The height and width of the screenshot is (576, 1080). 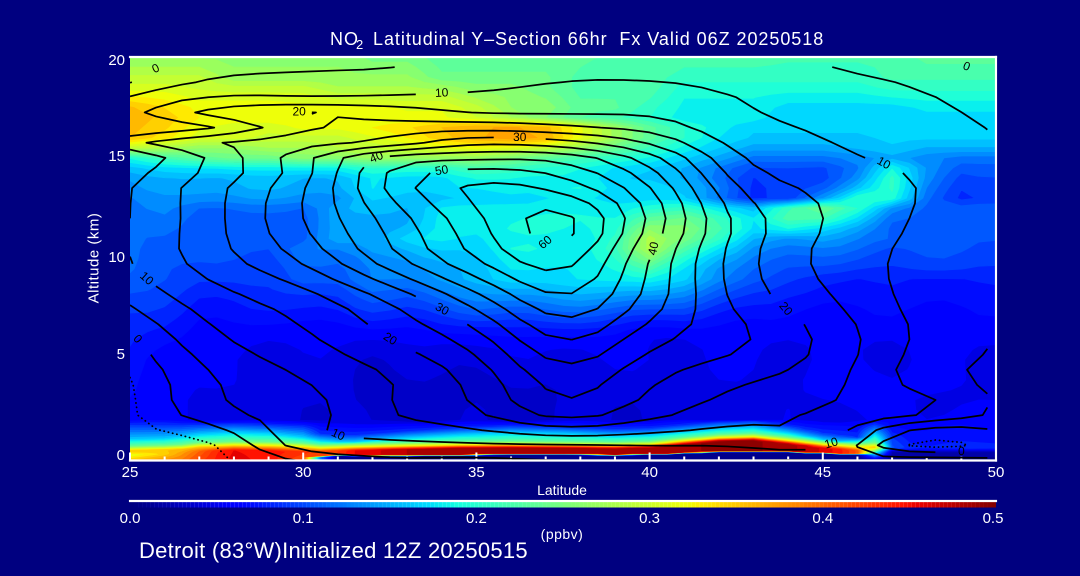 I want to click on svg-text: 20, so click(x=300, y=112).